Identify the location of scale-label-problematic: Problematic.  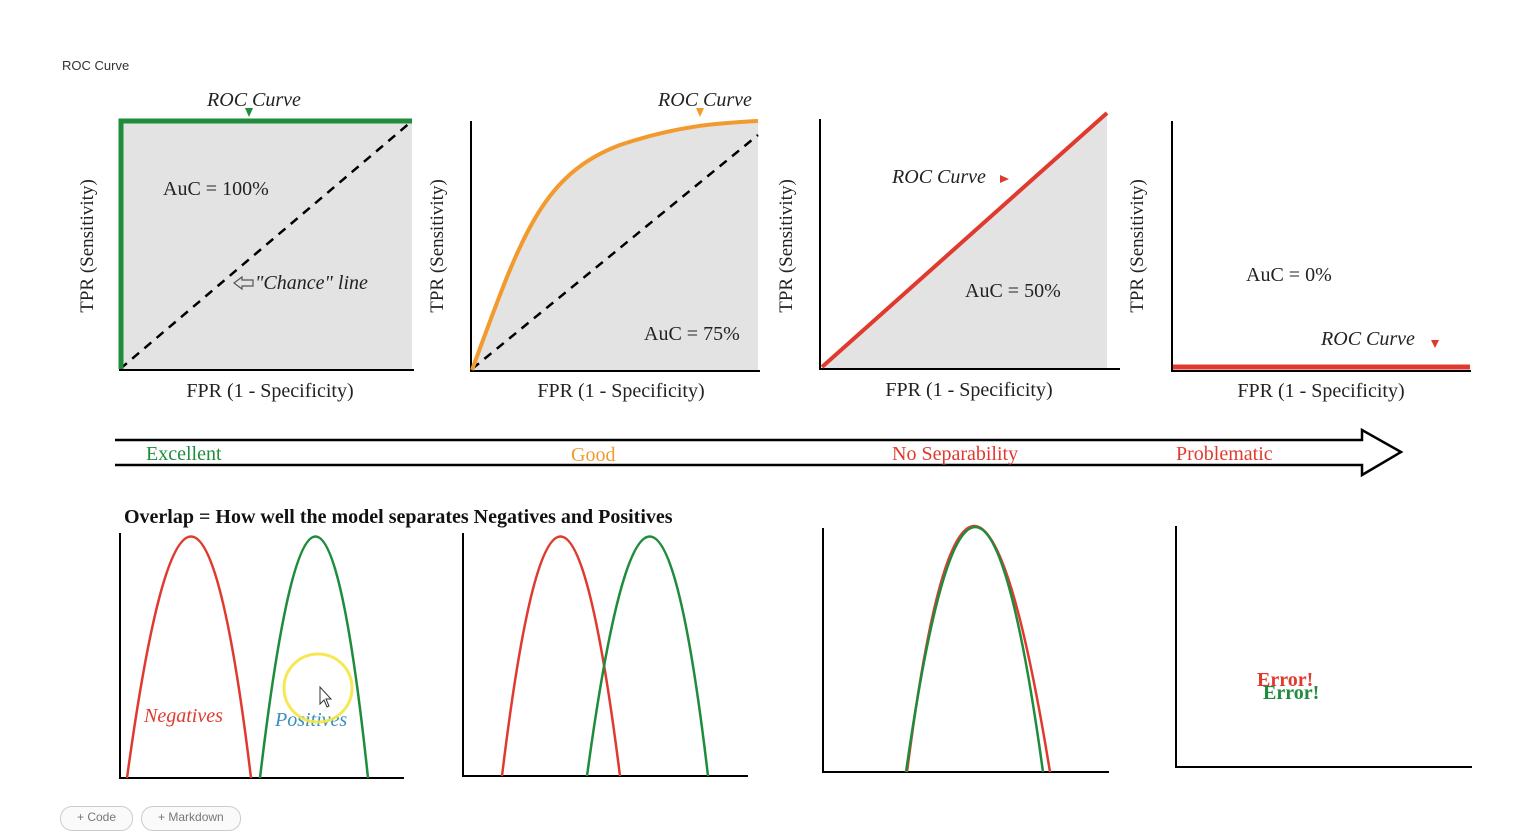
(1224, 454).